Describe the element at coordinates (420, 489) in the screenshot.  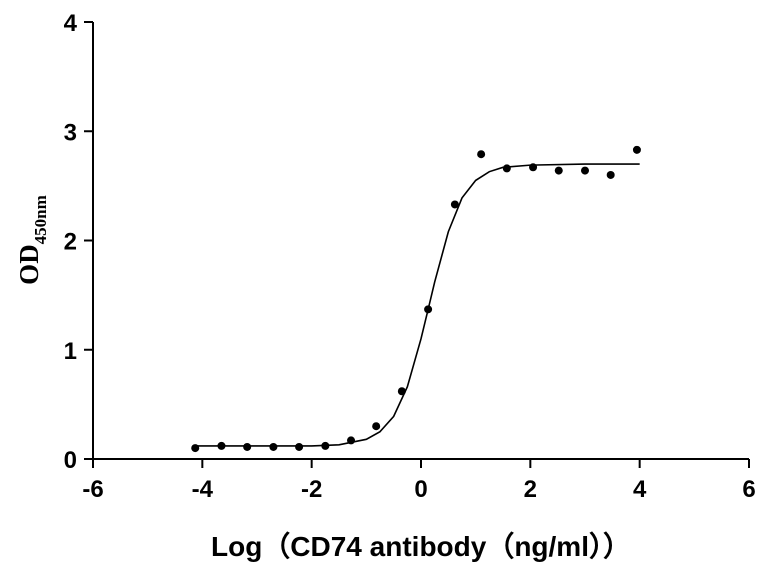
I see `x-tick-label: 0` at that location.